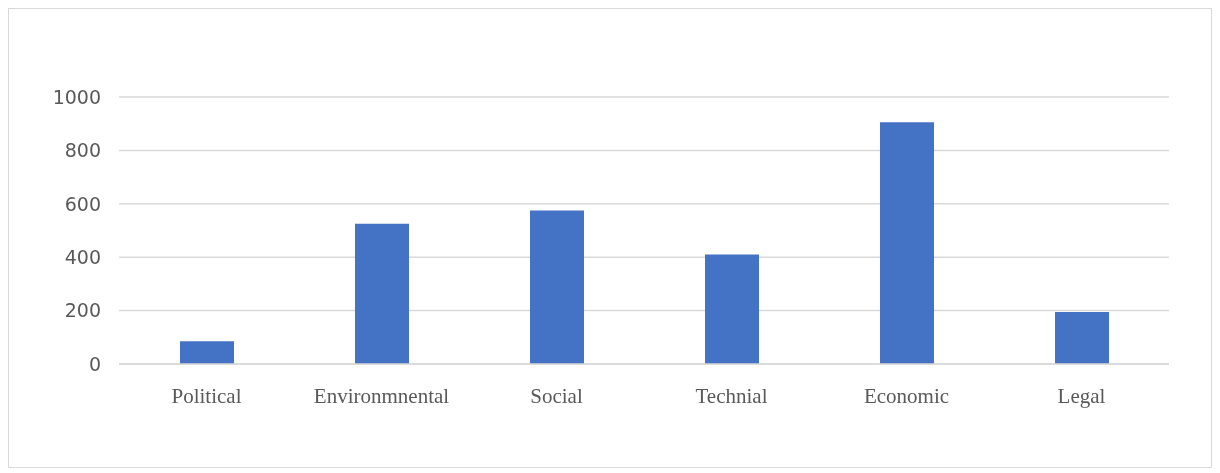  Describe the element at coordinates (82, 203) in the screenshot. I see `y-tick-label: 600` at that location.